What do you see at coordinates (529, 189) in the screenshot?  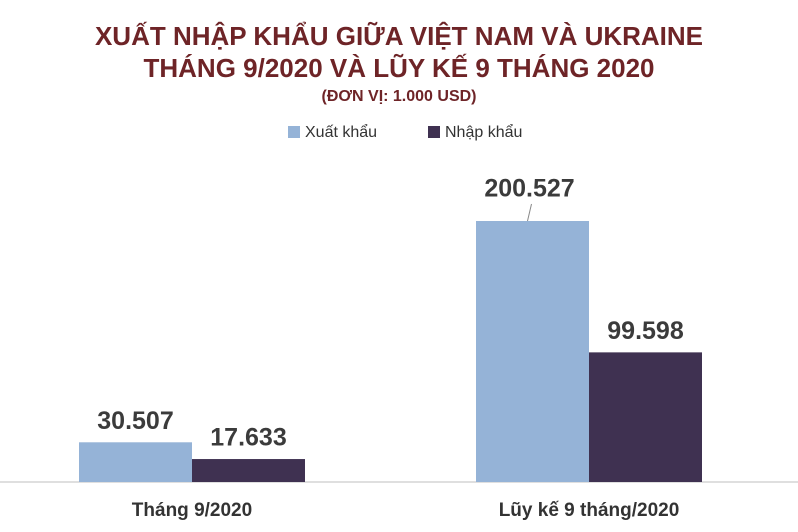 I see `value-label: 200.527` at bounding box center [529, 189].